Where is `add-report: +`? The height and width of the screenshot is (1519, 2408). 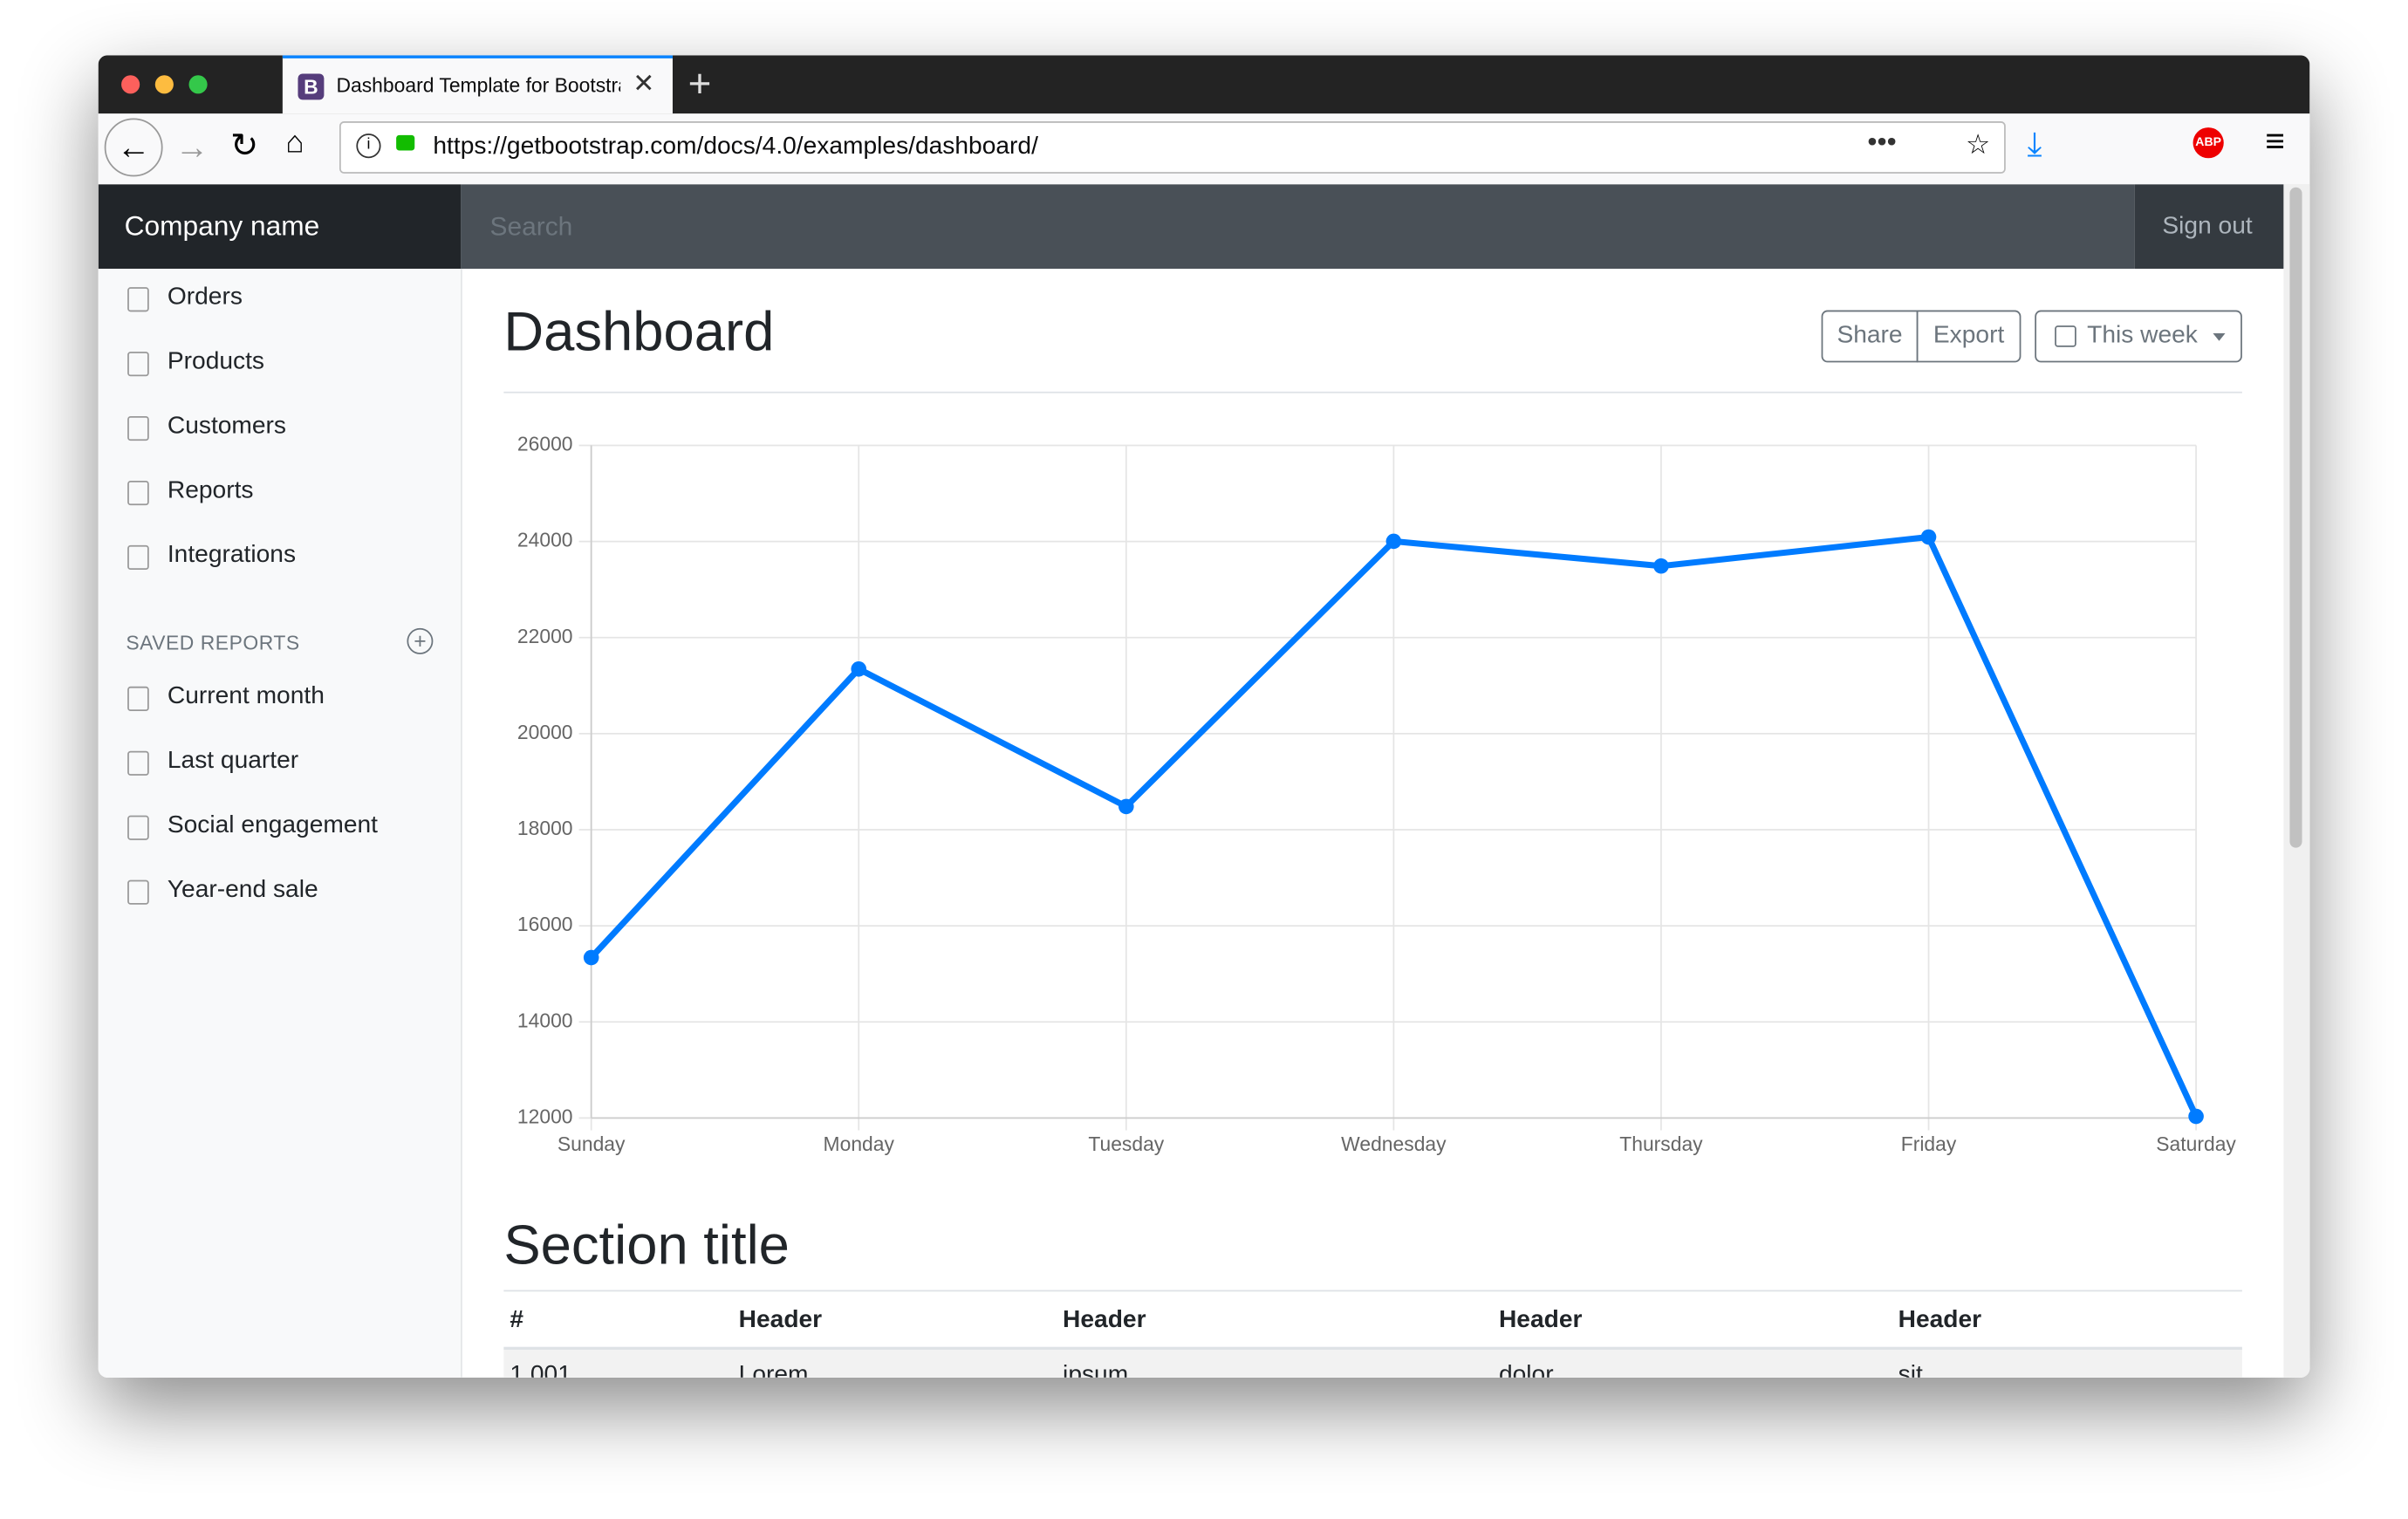 add-report: + is located at coordinates (420, 640).